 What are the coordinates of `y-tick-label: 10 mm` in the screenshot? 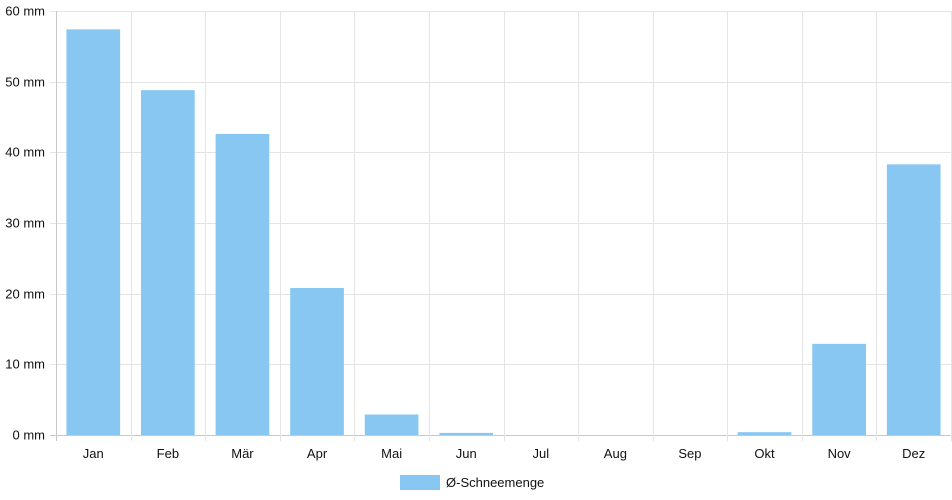 It's located at (25, 364).